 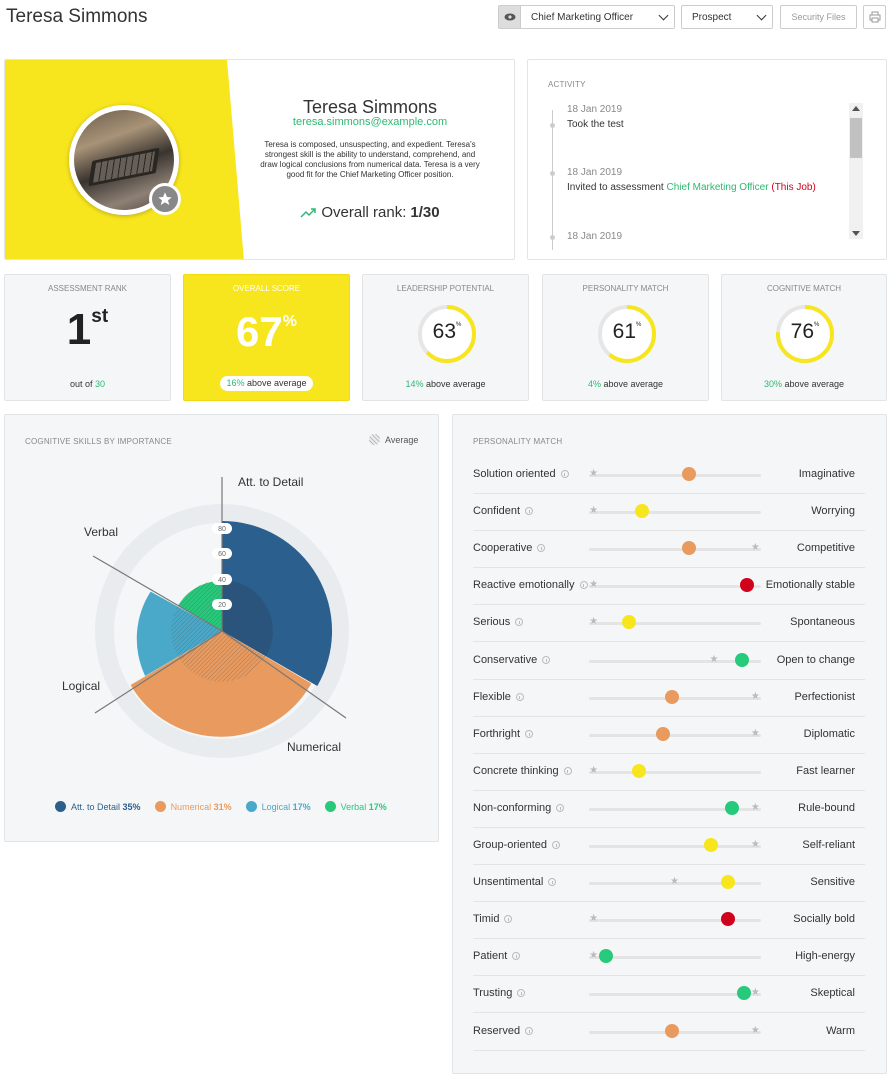 What do you see at coordinates (586, 17) in the screenshot?
I see `job-select: Chief Marketing Officer` at bounding box center [586, 17].